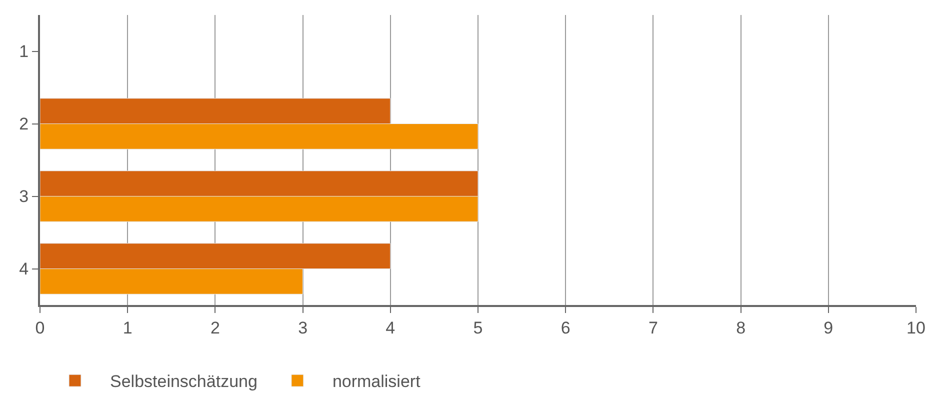  Describe the element at coordinates (391, 328) in the screenshot. I see `x-tick-label: 4` at that location.